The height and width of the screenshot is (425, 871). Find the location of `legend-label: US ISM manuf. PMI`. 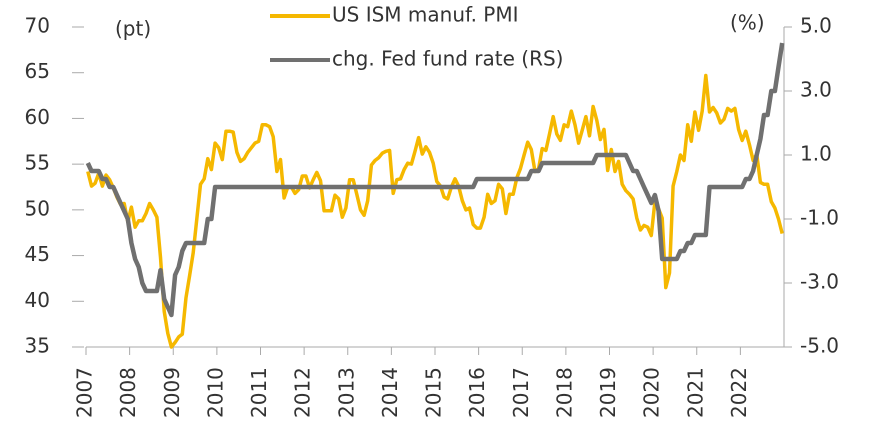

legend-label: US ISM manuf. PMI is located at coordinates (425, 15).